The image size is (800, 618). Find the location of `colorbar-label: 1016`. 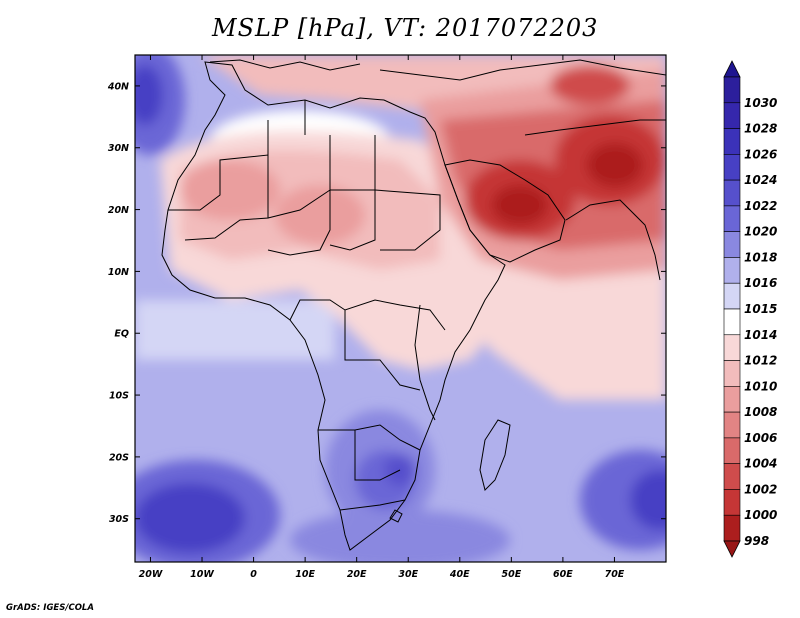

colorbar-label: 1016 is located at coordinates (760, 283).